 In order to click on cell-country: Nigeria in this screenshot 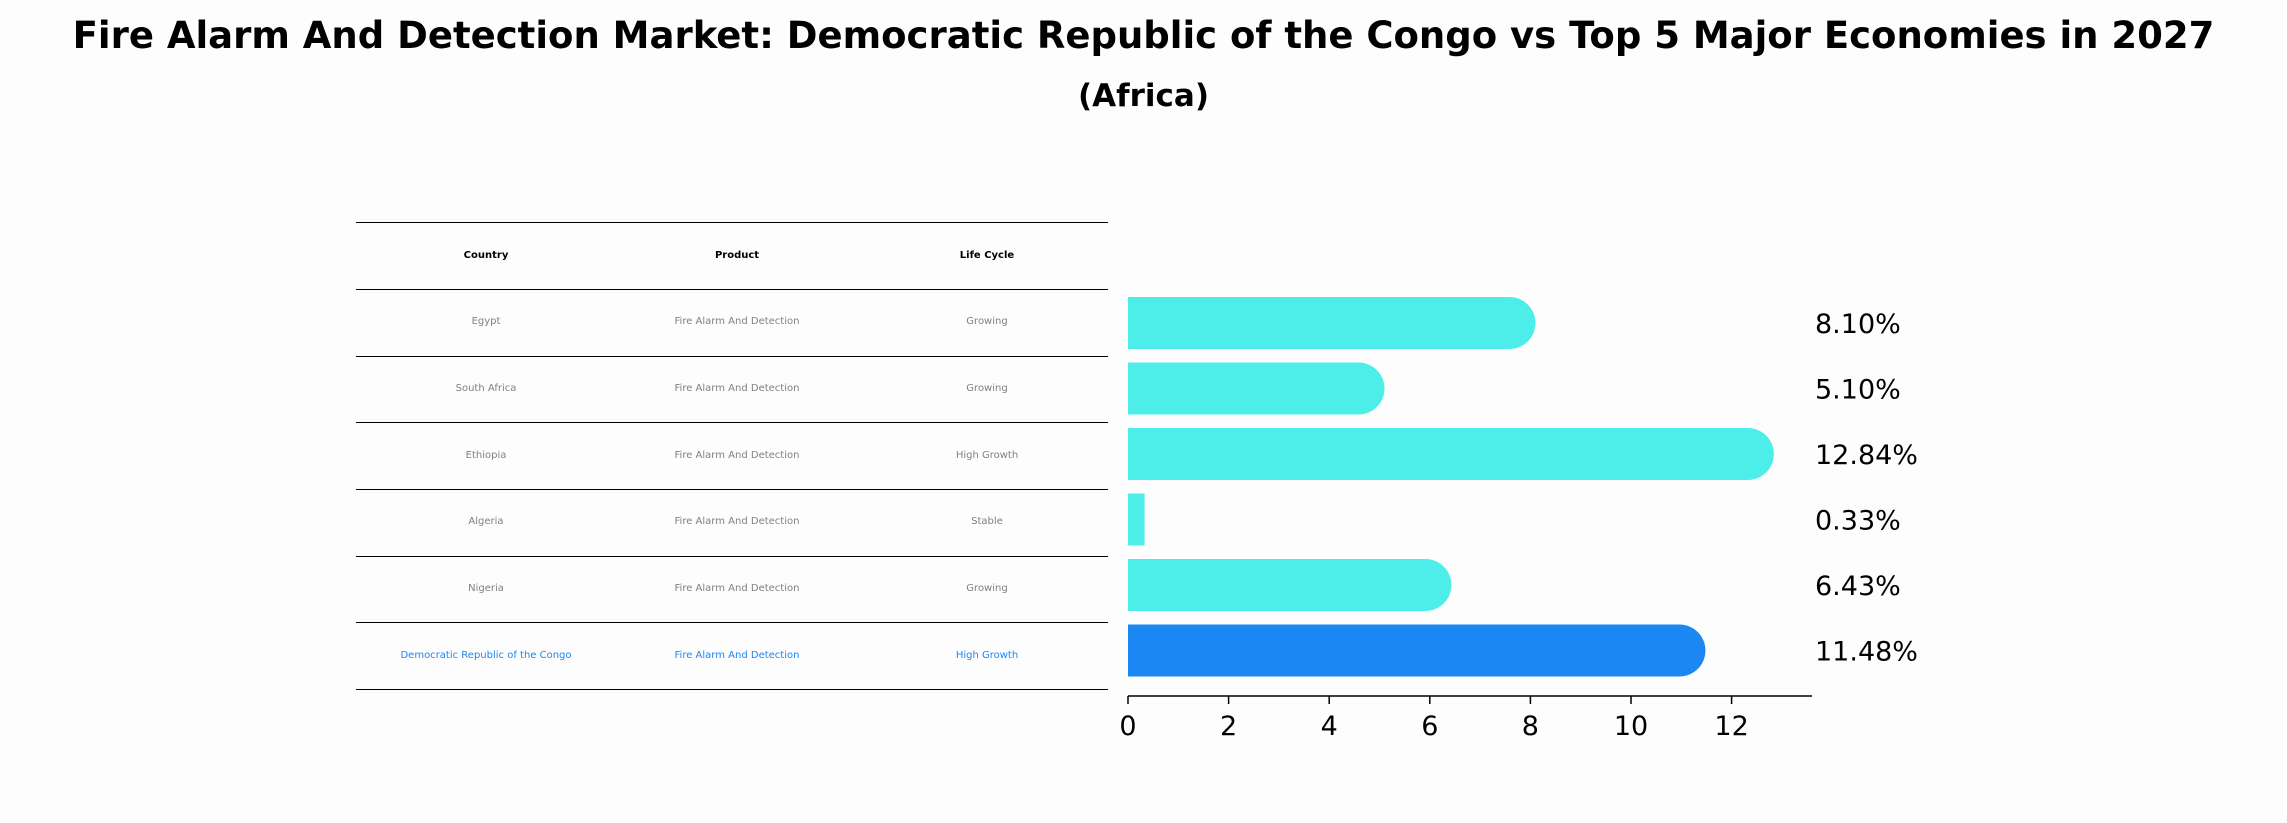, I will do `click(486, 588)`.